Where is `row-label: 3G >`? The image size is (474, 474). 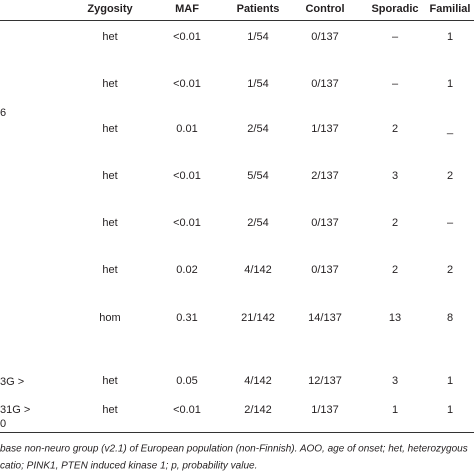 row-label: 3G > is located at coordinates (12, 382).